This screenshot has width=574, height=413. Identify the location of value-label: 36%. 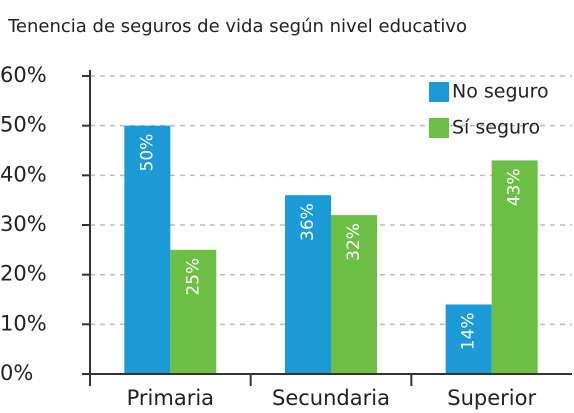
(308, 222).